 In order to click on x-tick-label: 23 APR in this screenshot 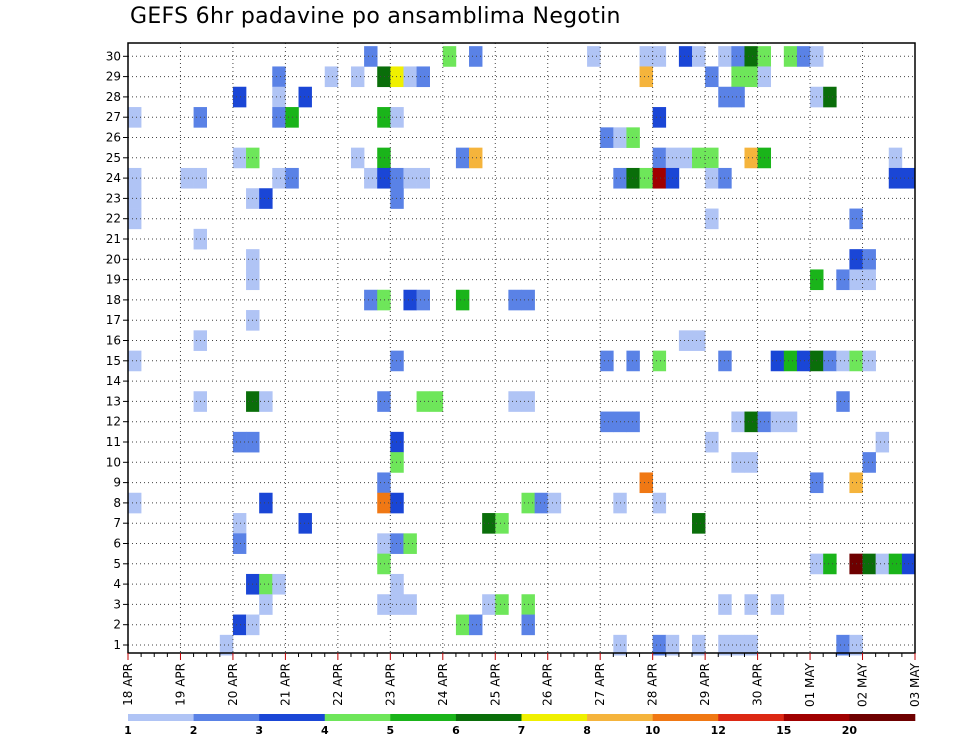, I will do `click(390, 684)`.